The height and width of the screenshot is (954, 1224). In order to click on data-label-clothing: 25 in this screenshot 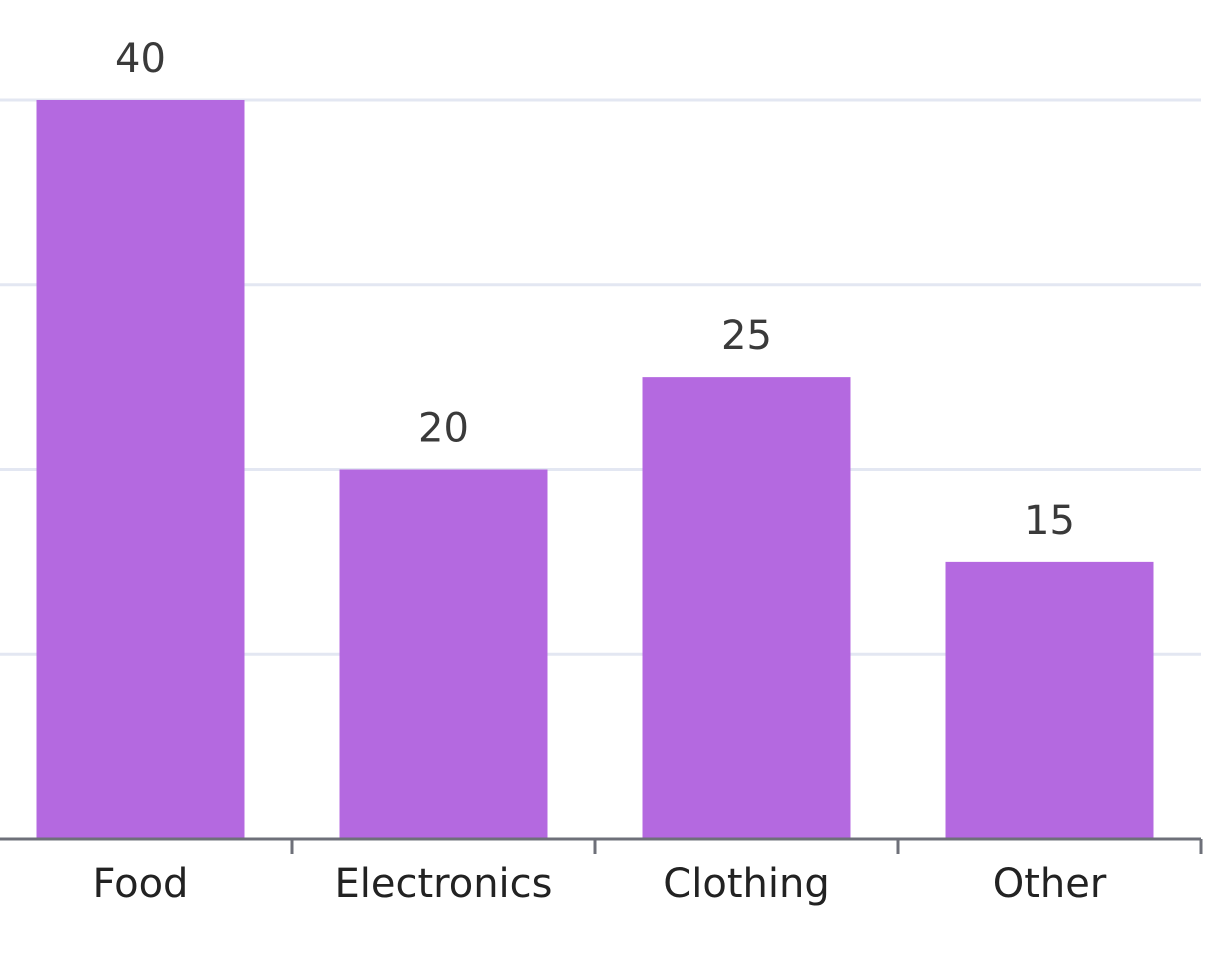, I will do `click(746, 336)`.